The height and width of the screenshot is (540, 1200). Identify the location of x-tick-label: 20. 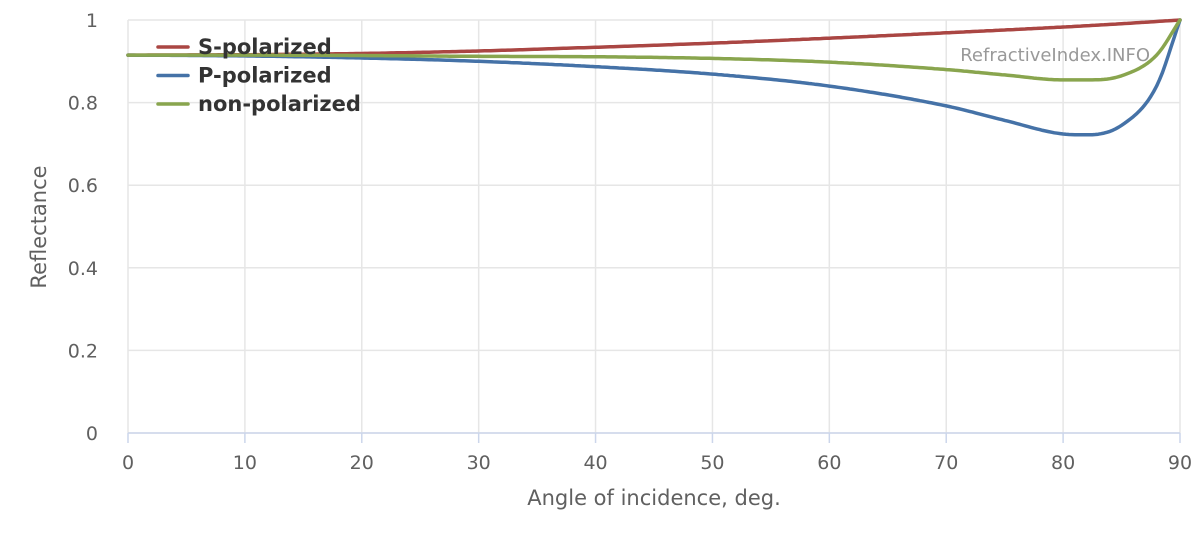
(362, 463).